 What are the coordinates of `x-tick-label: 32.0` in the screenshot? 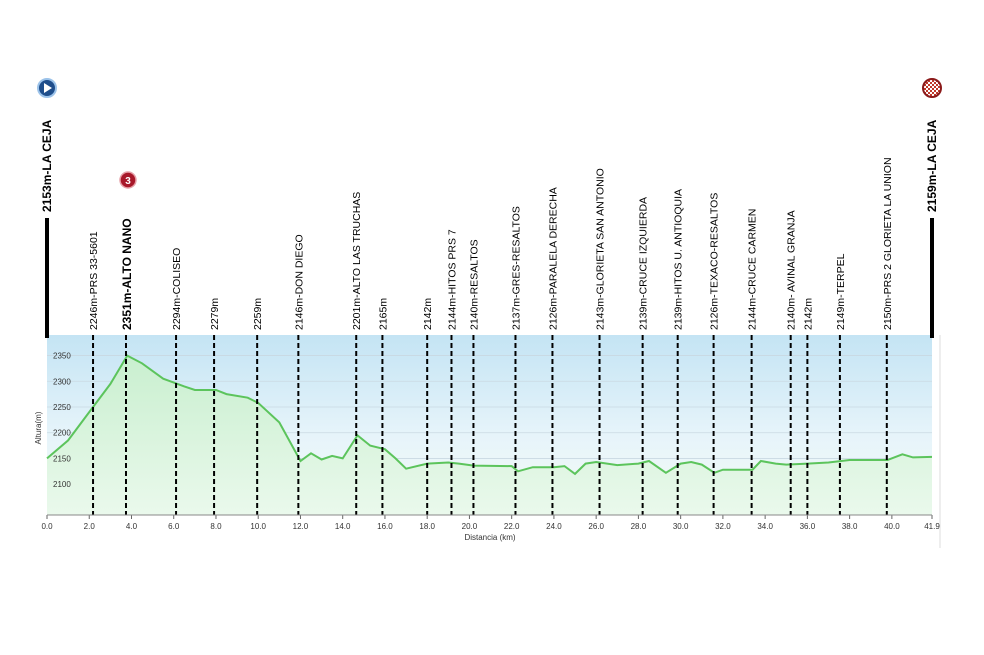 It's located at (723, 526).